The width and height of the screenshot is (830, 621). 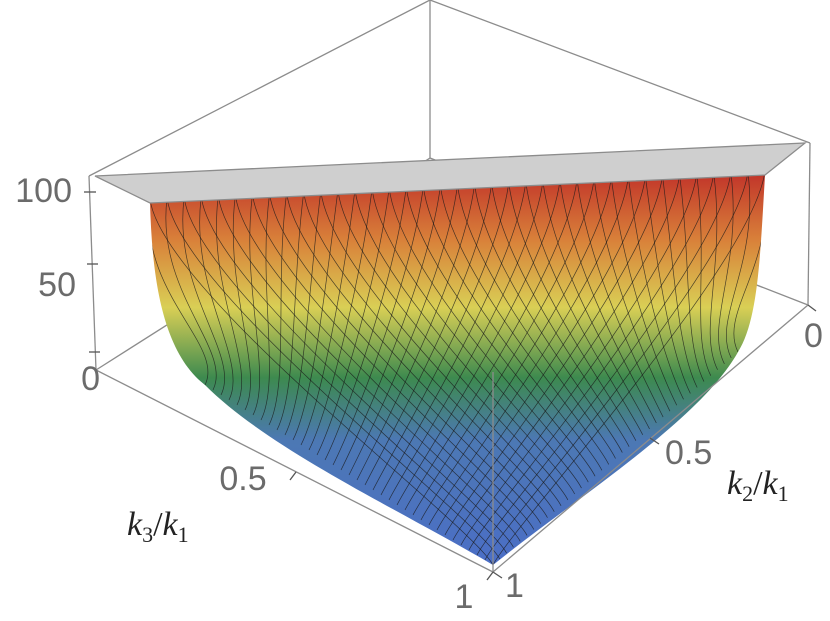 What do you see at coordinates (242, 479) in the screenshot?
I see `x-tick-label-0.5: 0.5` at bounding box center [242, 479].